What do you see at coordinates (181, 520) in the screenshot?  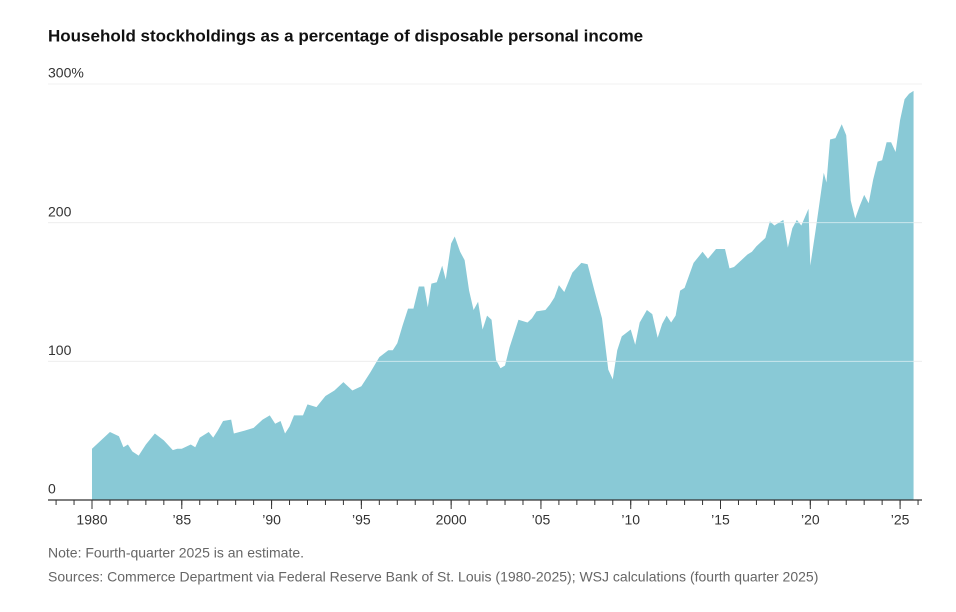 I see `x-tick-label: ’85` at bounding box center [181, 520].